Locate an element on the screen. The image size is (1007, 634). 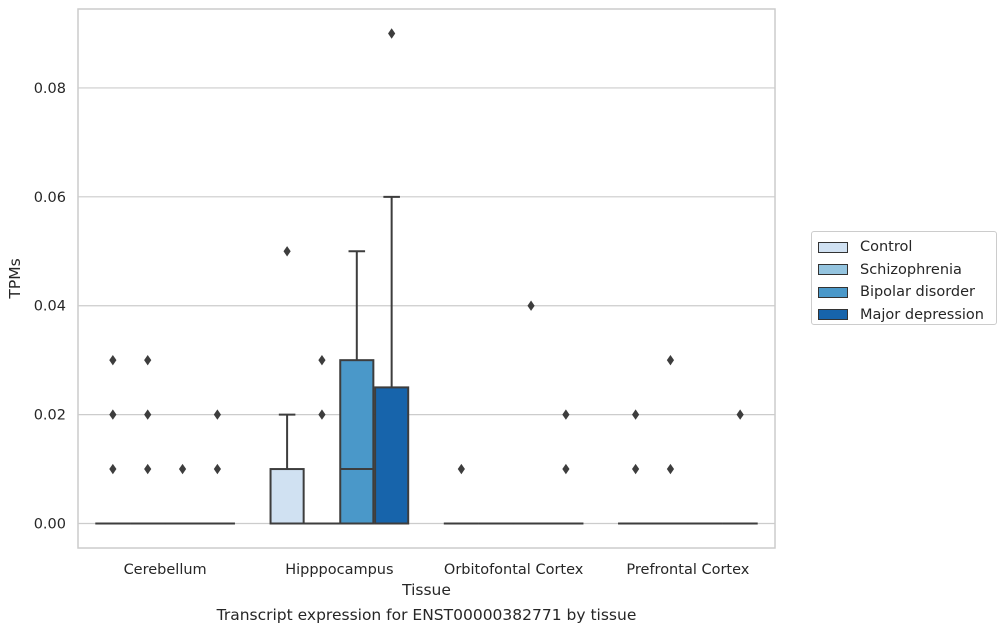
y-axis-label: TPMs is located at coordinates (15, 278).